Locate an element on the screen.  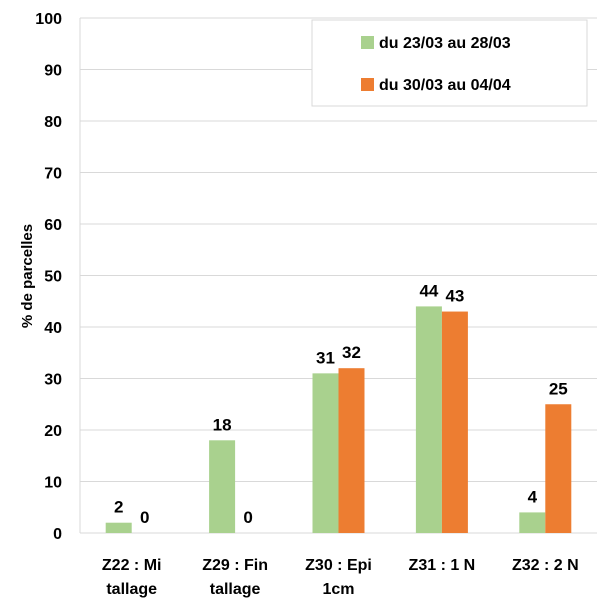
y-tick-label: 30 is located at coordinates (53, 380).